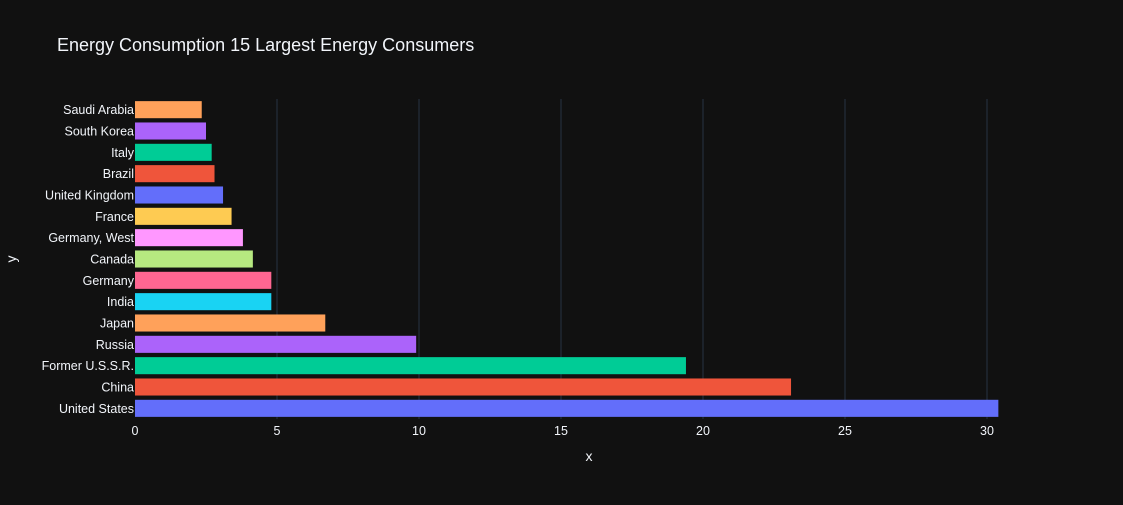 The height and width of the screenshot is (505, 1123). I want to click on x-tick-label: 25, so click(845, 431).